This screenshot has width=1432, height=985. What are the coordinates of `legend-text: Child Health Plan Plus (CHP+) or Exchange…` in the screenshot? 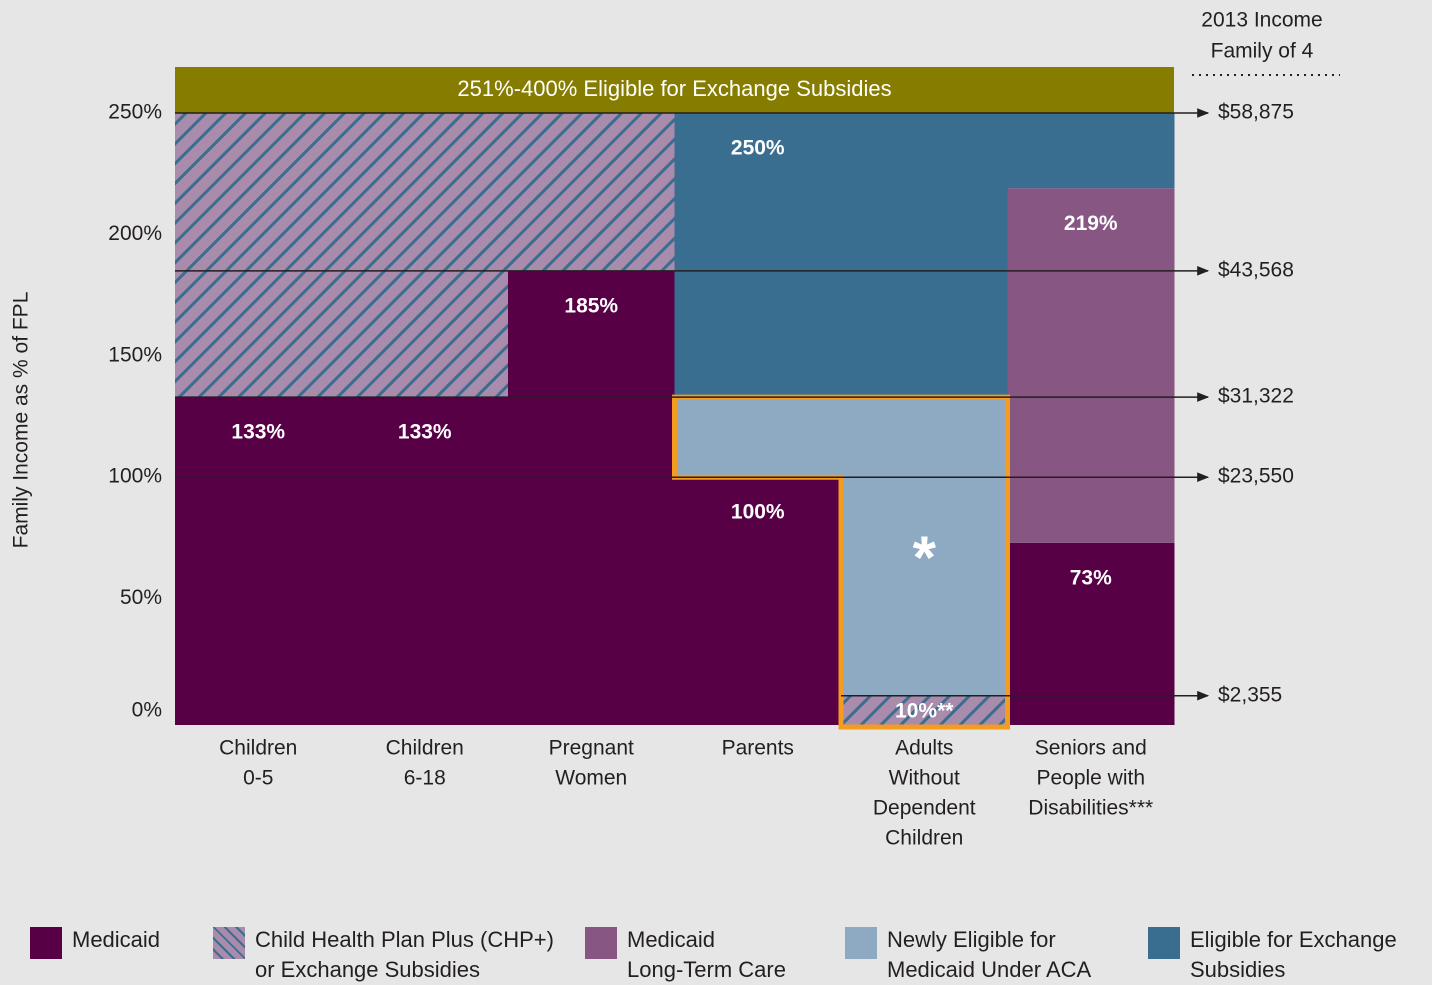 It's located at (404, 955).